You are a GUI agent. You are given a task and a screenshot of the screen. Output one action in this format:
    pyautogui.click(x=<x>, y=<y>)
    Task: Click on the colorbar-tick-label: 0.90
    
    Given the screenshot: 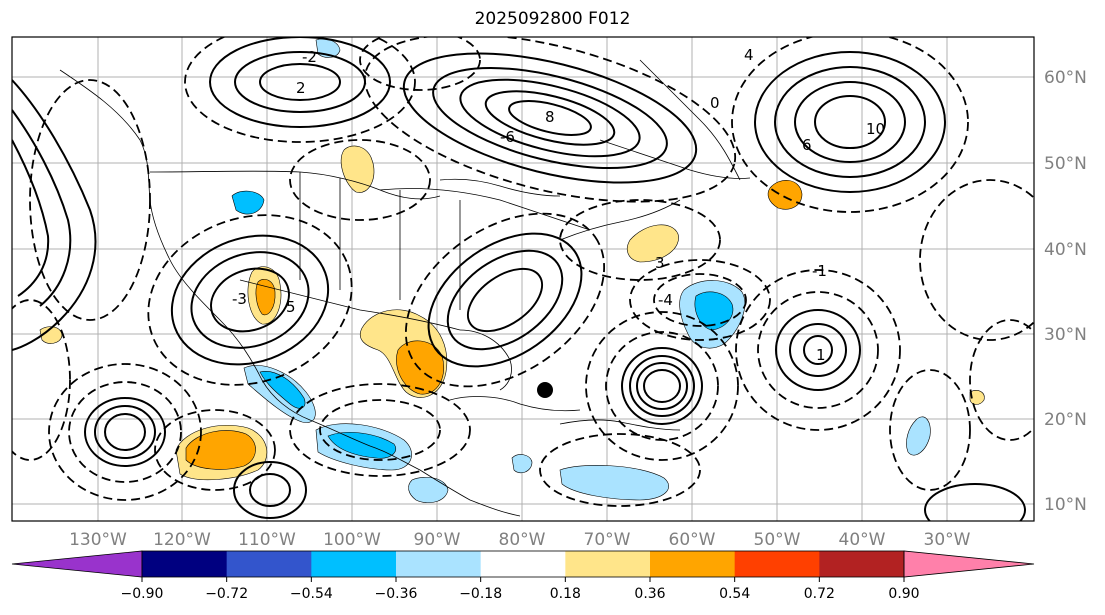 What is the action you would take?
    pyautogui.click(x=903, y=594)
    